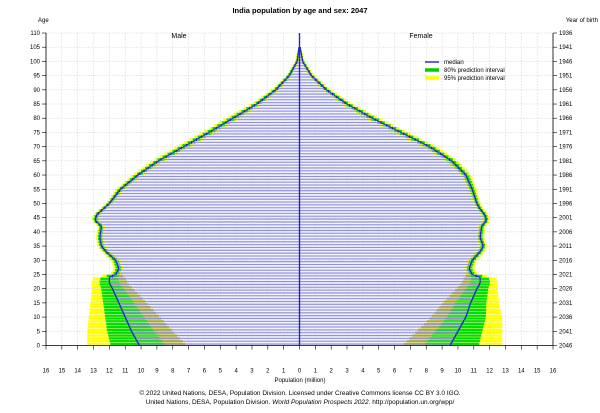  I want to click on female-label: Female, so click(420, 36).